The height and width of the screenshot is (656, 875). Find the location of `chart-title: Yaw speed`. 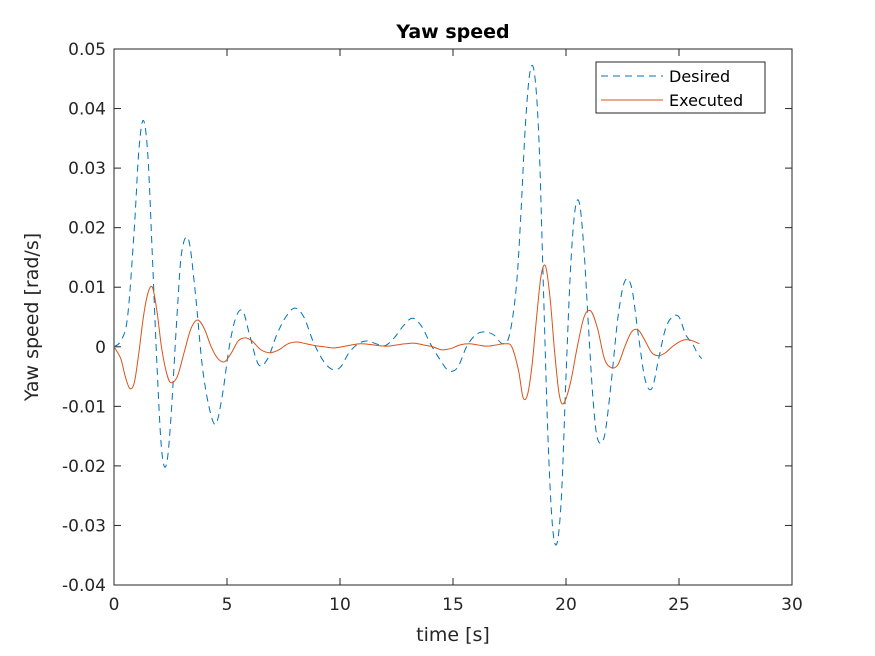

chart-title: Yaw speed is located at coordinates (452, 32).